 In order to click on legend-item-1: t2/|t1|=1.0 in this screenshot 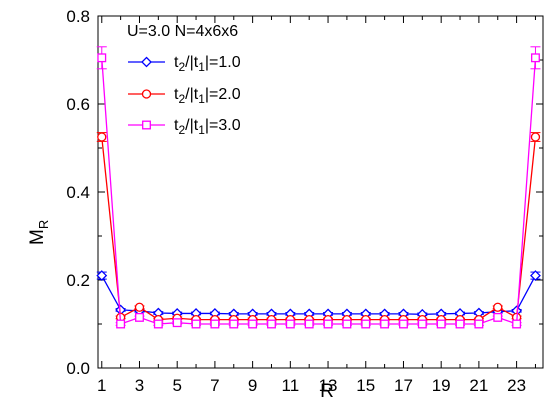, I will do `click(184, 64)`.